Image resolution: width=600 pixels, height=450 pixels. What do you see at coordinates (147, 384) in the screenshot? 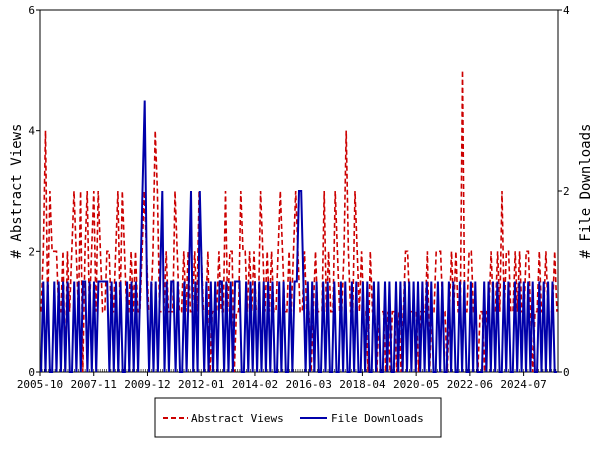
I see `x-tick-label: 2009-12` at bounding box center [147, 384].